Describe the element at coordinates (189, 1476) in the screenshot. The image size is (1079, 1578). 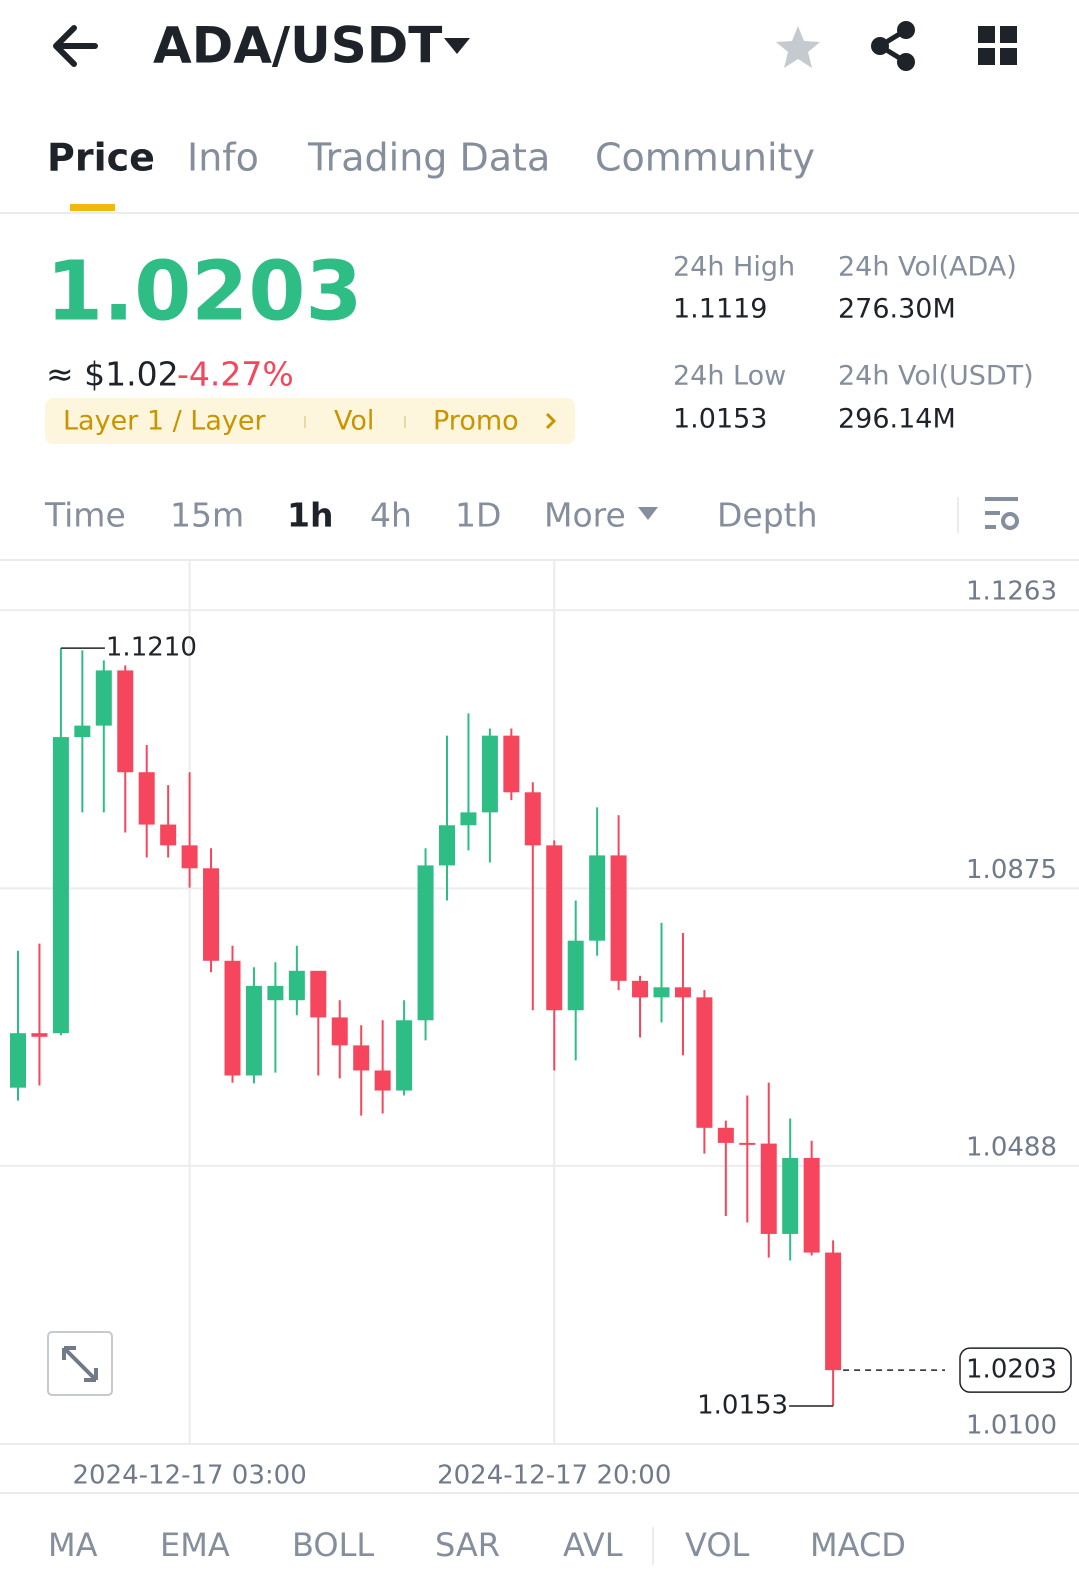
I see `x-tick-label: 2024-12-17 03:00` at that location.